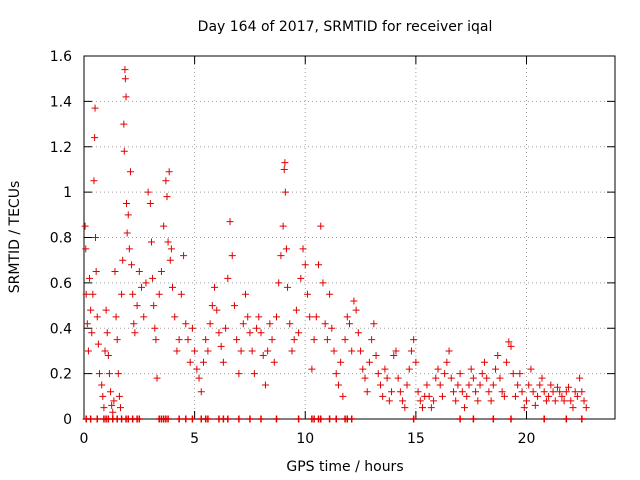  I want to click on y-tick-label: 1.6, so click(61, 57).